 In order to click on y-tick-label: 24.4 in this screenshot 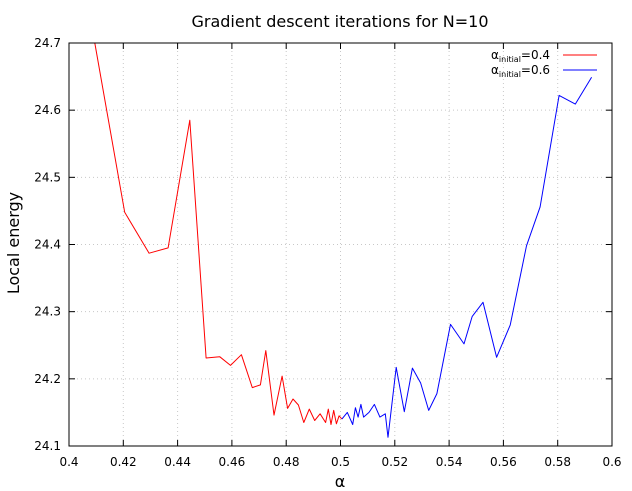, I will do `click(47, 245)`.